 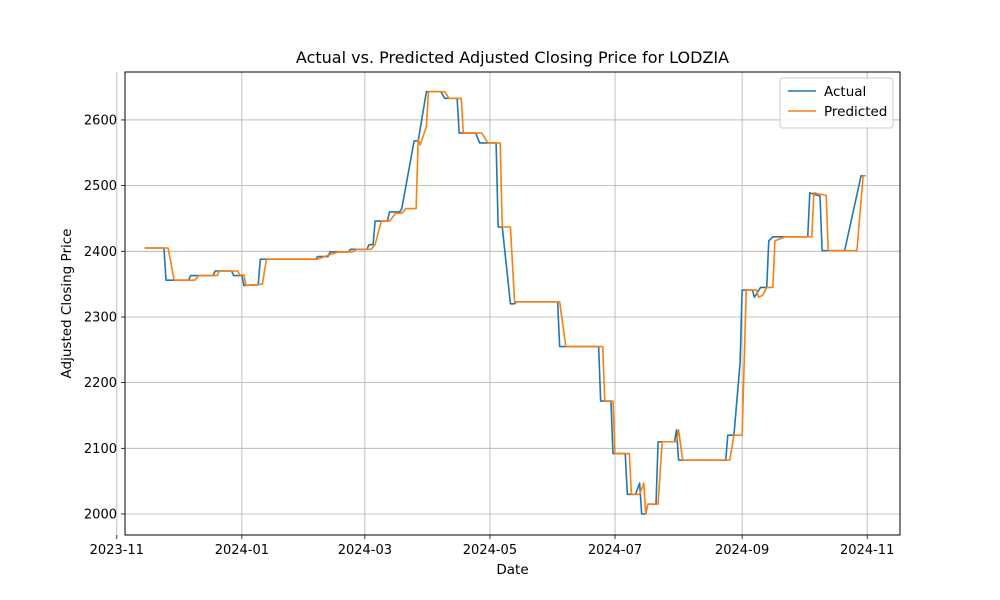 I want to click on y-axis: 2000 2100 2200 2300 2400 2500 2600, so click(x=104, y=317).